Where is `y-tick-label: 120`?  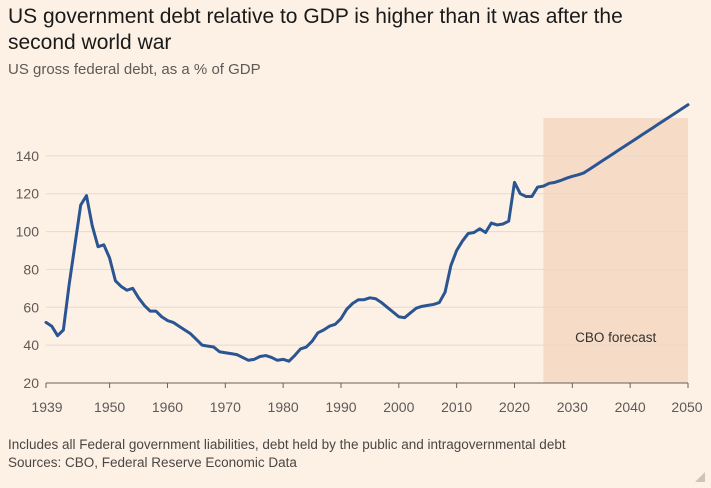
y-tick-label: 120 is located at coordinates (28, 194).